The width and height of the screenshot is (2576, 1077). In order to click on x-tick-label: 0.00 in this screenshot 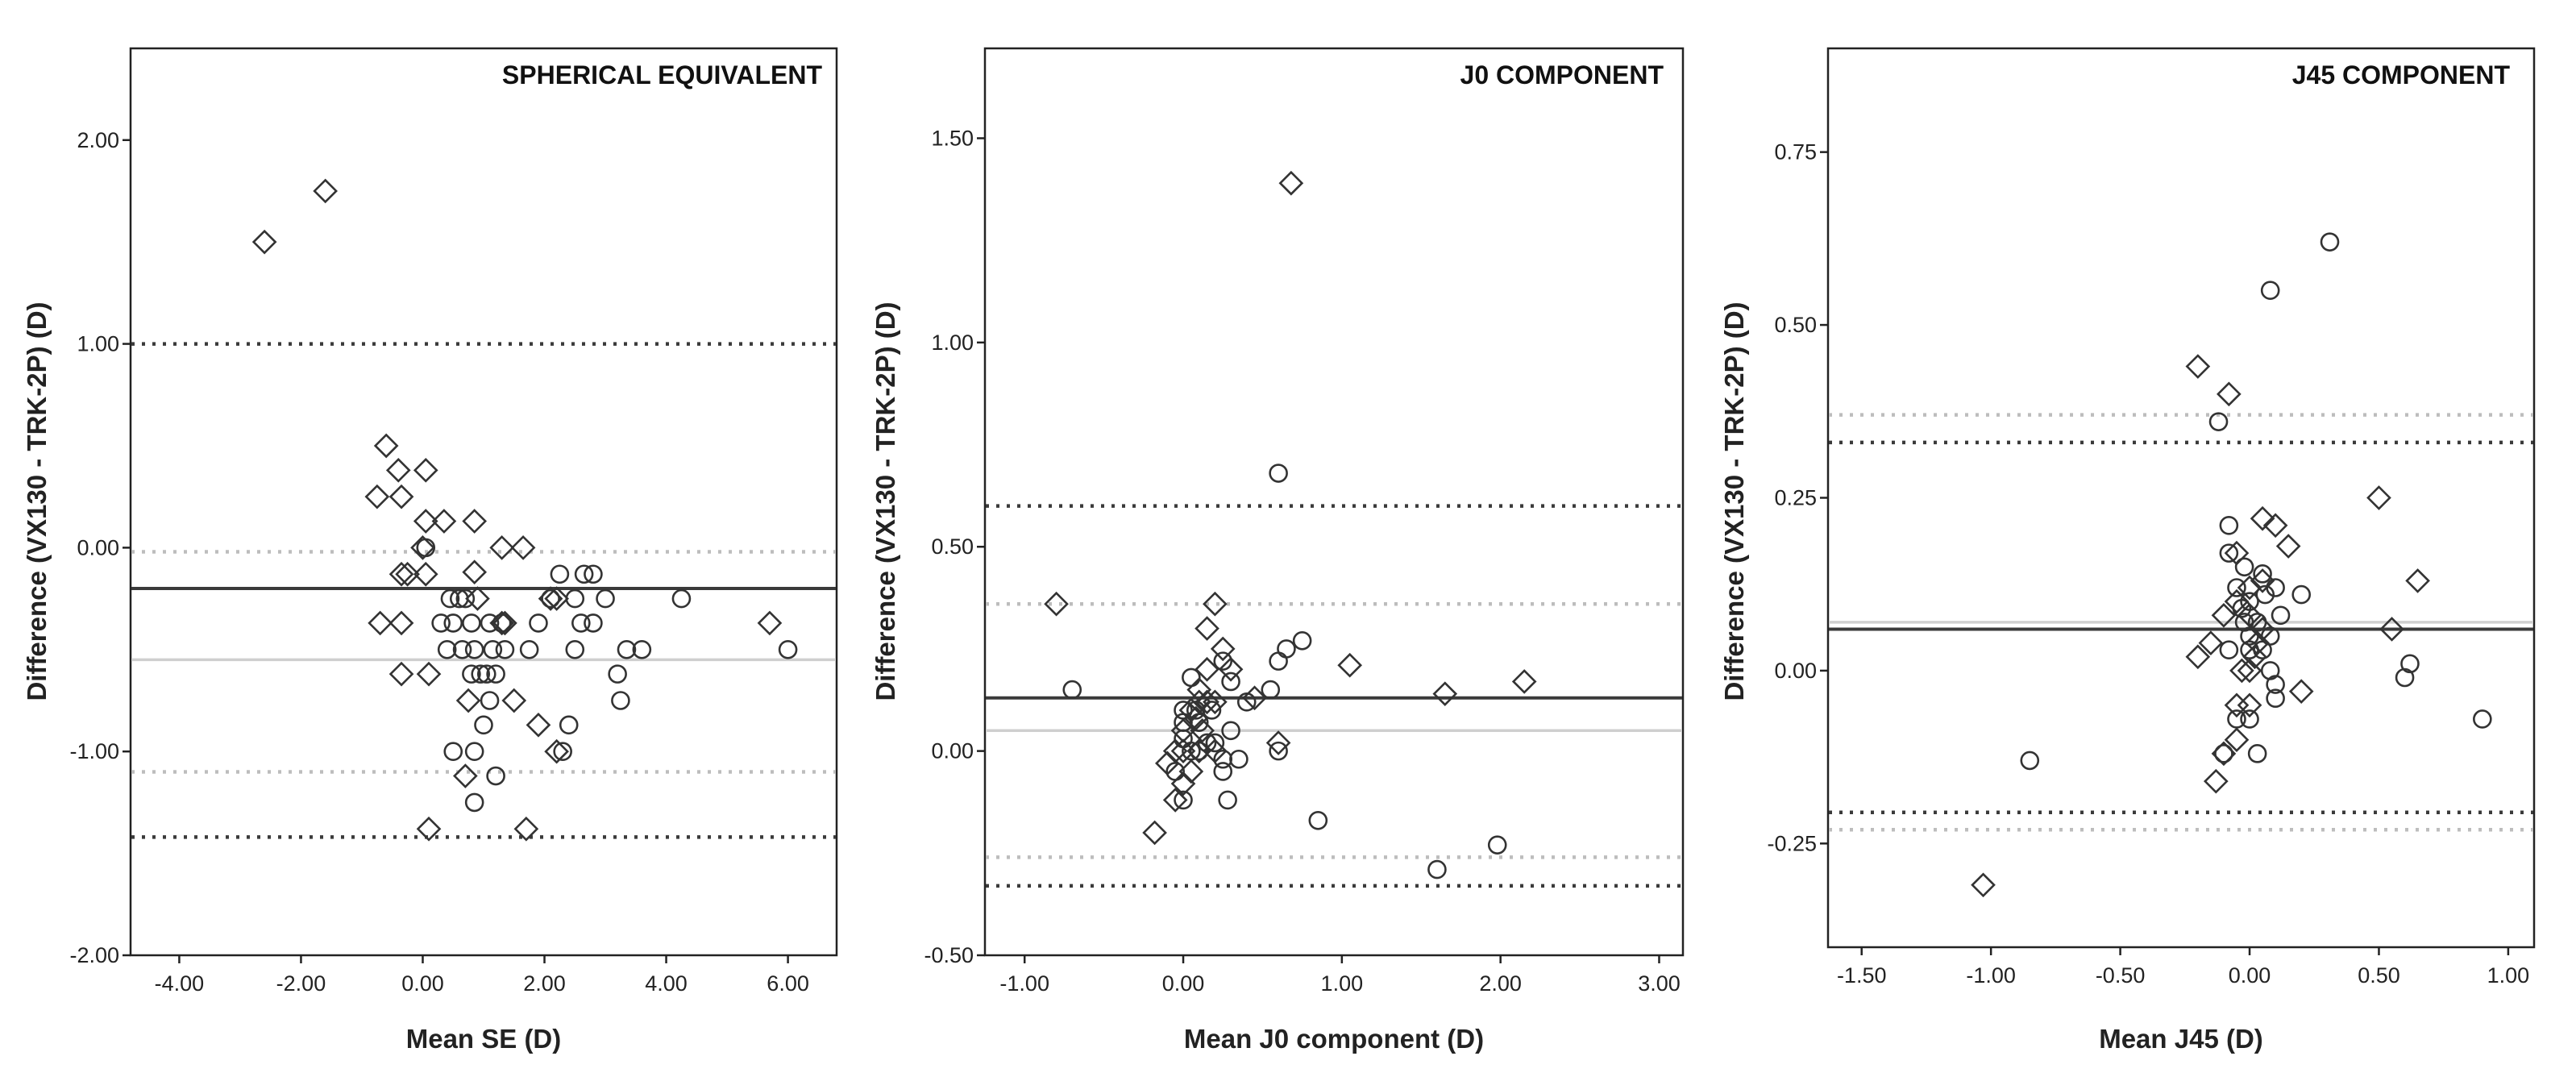, I will do `click(2250, 975)`.